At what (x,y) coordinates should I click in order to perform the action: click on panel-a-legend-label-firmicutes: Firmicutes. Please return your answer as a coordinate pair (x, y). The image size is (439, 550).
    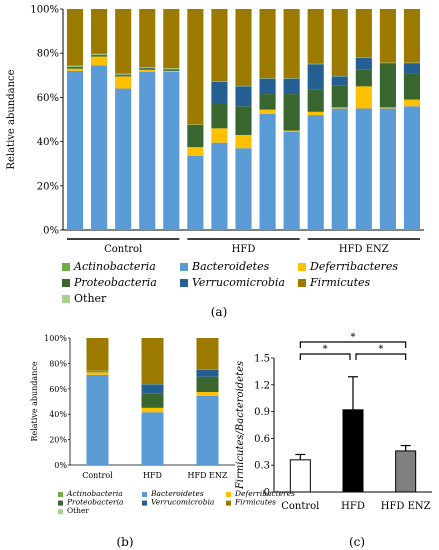
    Looking at the image, I should click on (340, 282).